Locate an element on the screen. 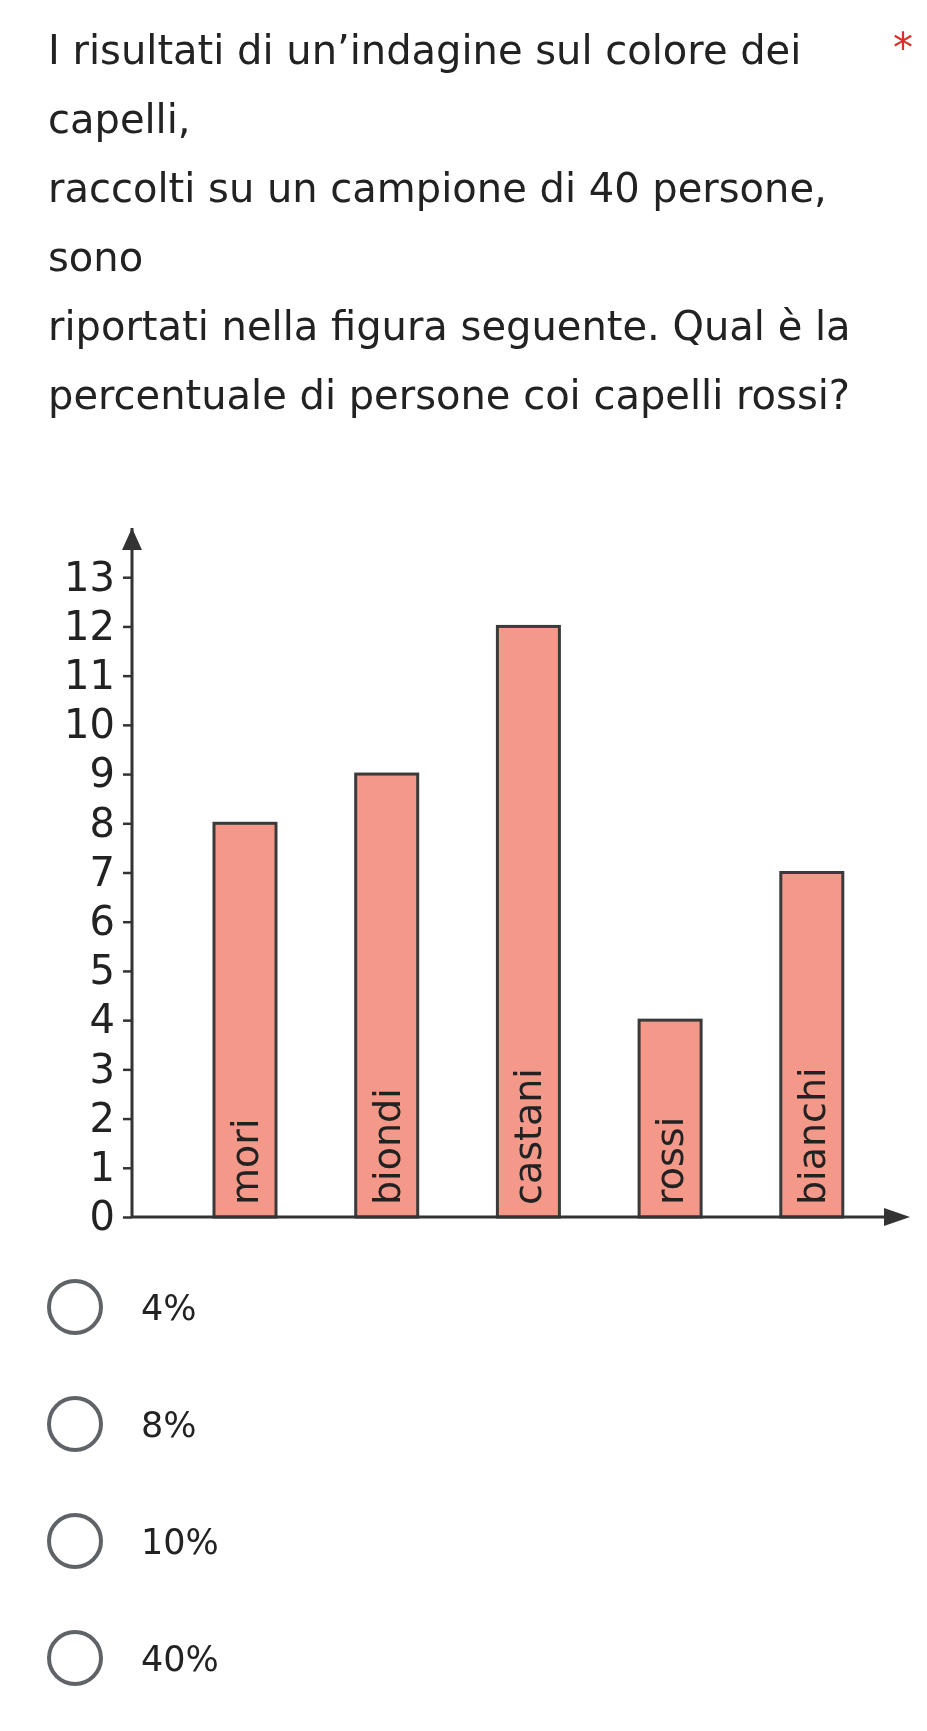  y-tick-label: 0 is located at coordinates (102, 1216).